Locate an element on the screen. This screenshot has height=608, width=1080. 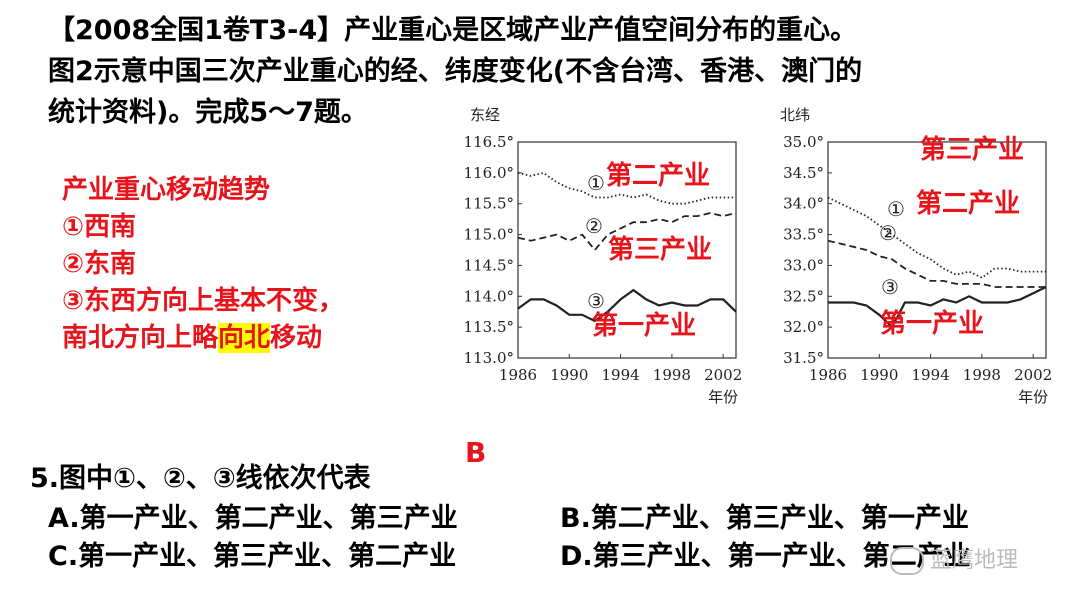
y-axis-label: 东经 is located at coordinates (485, 115).